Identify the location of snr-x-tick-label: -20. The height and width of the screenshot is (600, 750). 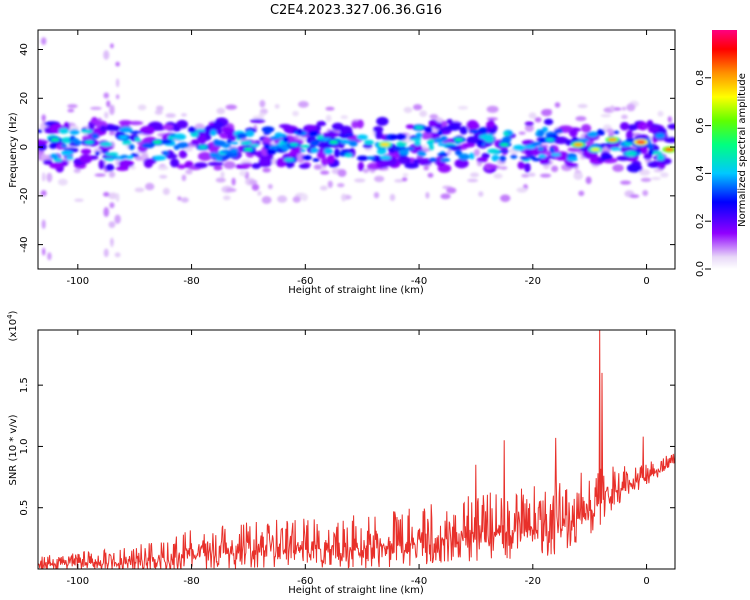
(533, 581).